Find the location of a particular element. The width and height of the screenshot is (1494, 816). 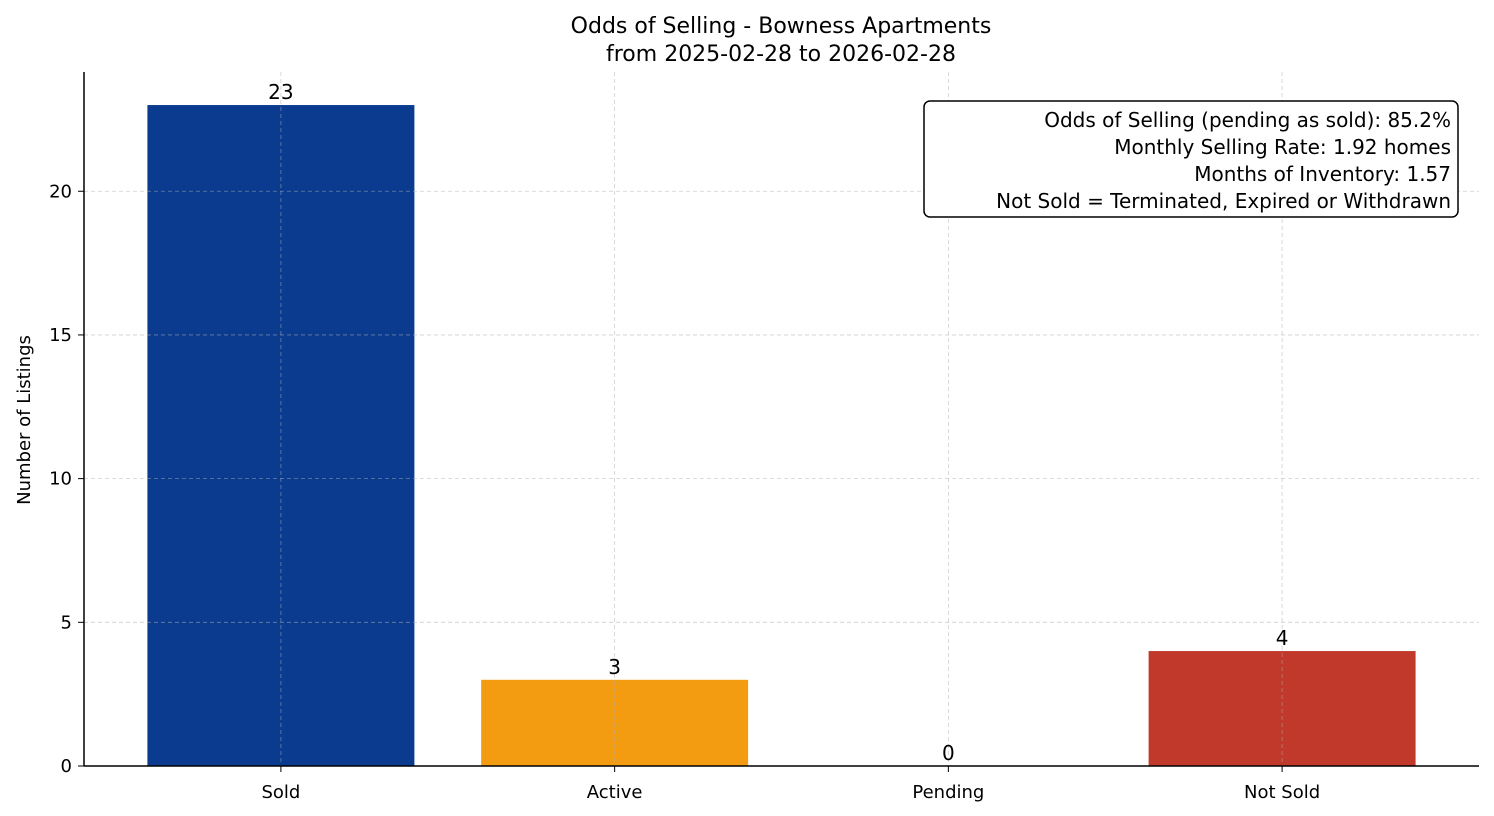

data-label: 3 is located at coordinates (614, 667).